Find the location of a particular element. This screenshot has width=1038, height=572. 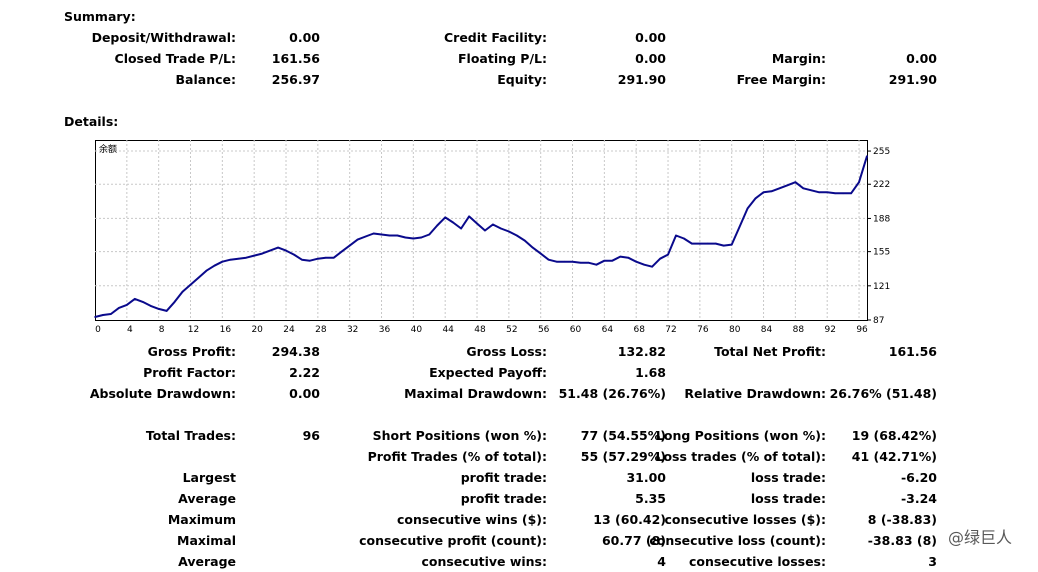

absolute-drawdown-label: Absolute Drawdown: is located at coordinates (162, 393).